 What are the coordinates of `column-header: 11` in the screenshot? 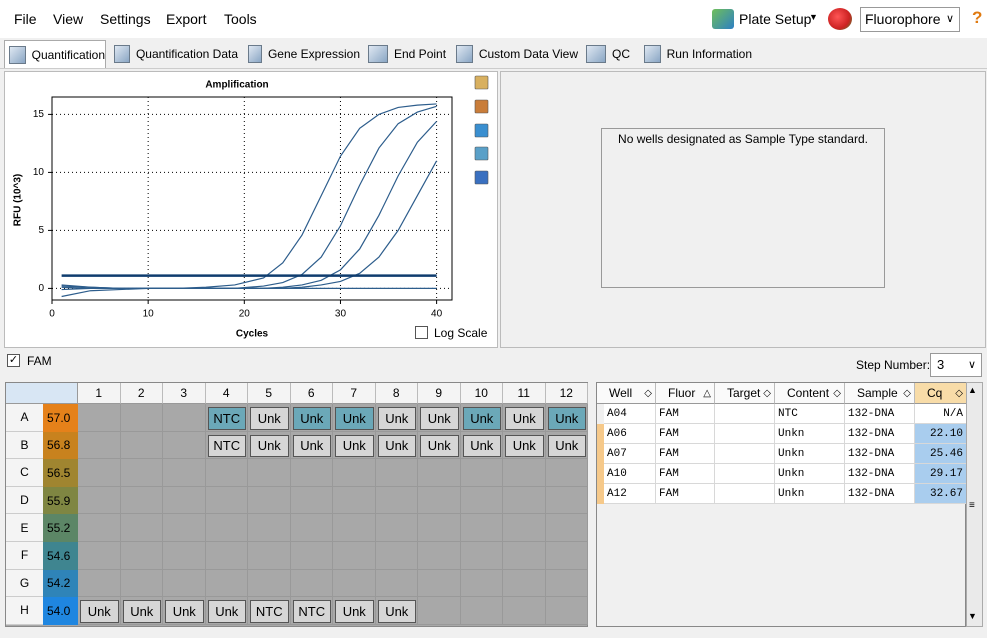 It's located at (524, 393).